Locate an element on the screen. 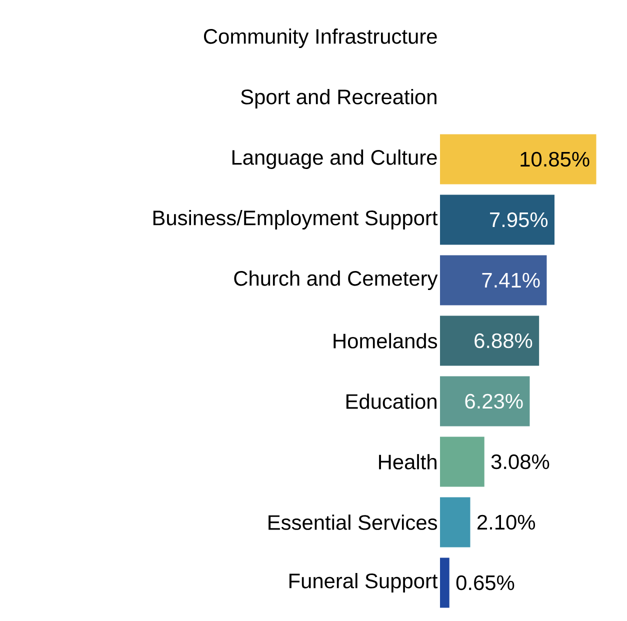 The image size is (627, 621). y-tick-label: Essential Services is located at coordinates (352, 522).